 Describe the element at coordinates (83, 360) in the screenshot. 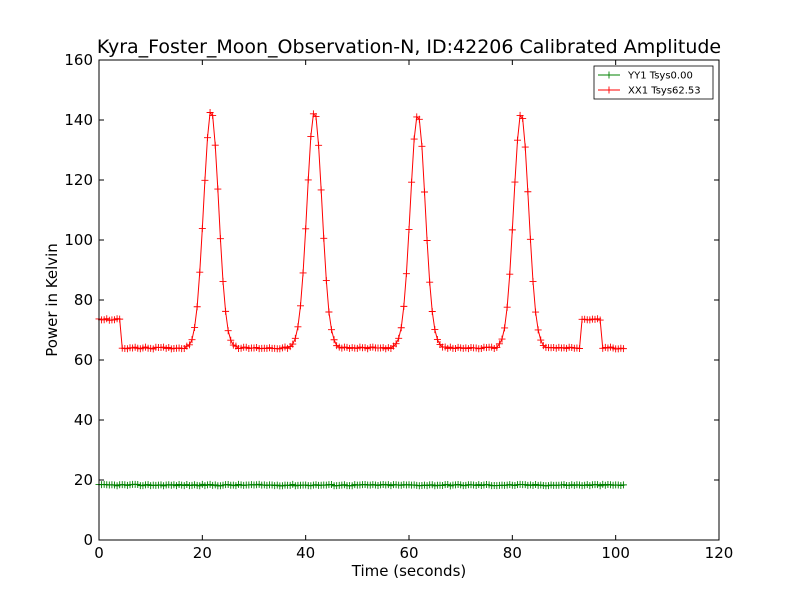

I see `y-tick-label: 60` at that location.